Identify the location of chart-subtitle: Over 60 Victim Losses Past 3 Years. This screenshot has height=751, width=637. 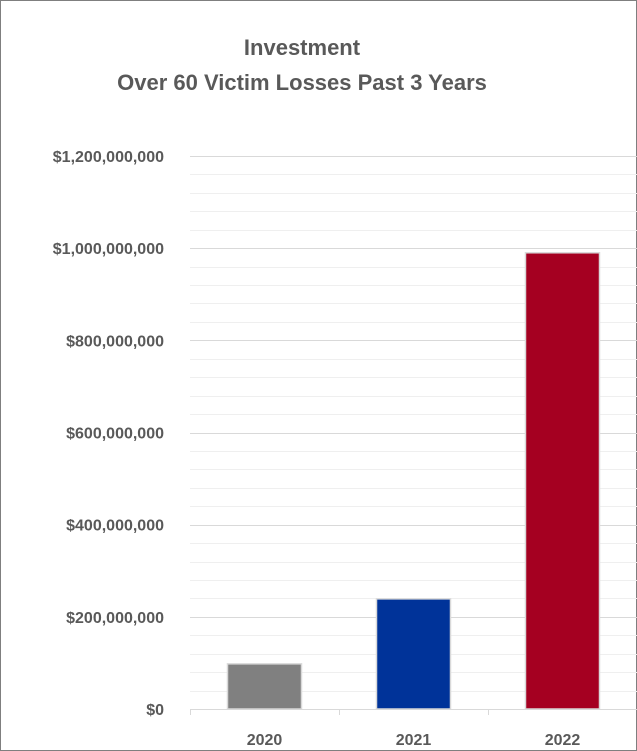
(302, 82).